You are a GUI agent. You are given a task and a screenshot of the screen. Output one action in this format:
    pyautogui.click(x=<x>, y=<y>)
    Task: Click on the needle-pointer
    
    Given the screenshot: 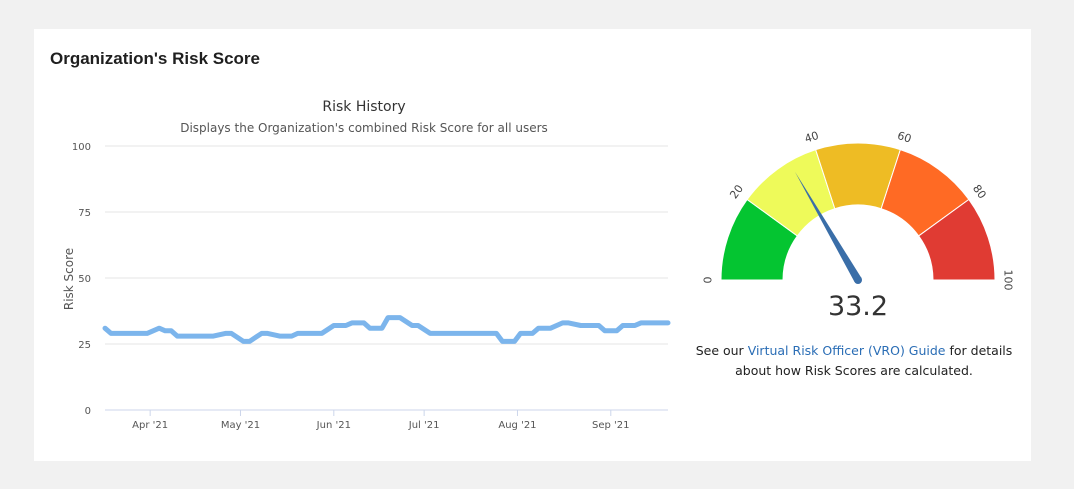 What is the action you would take?
    pyautogui.click(x=828, y=227)
    